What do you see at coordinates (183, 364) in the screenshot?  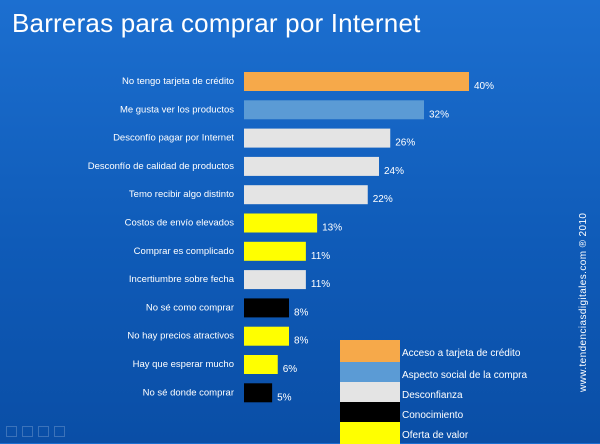 I see `category-label: Hay que esperar mucho` at bounding box center [183, 364].